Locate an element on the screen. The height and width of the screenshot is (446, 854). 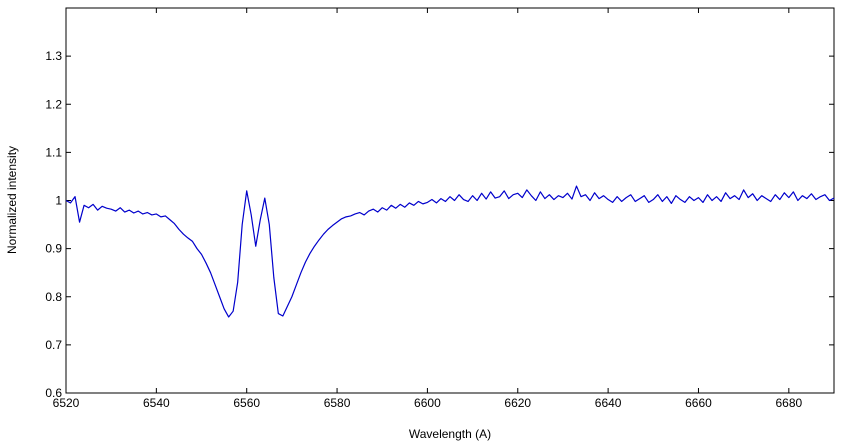
x-tick-label: 6640 is located at coordinates (608, 403).